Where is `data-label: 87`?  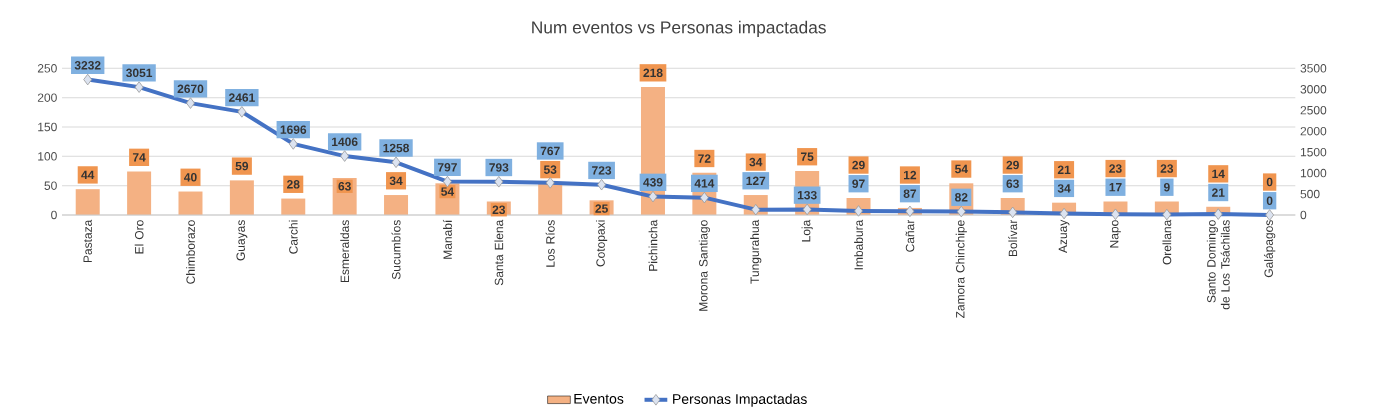 data-label: 87 is located at coordinates (910, 193).